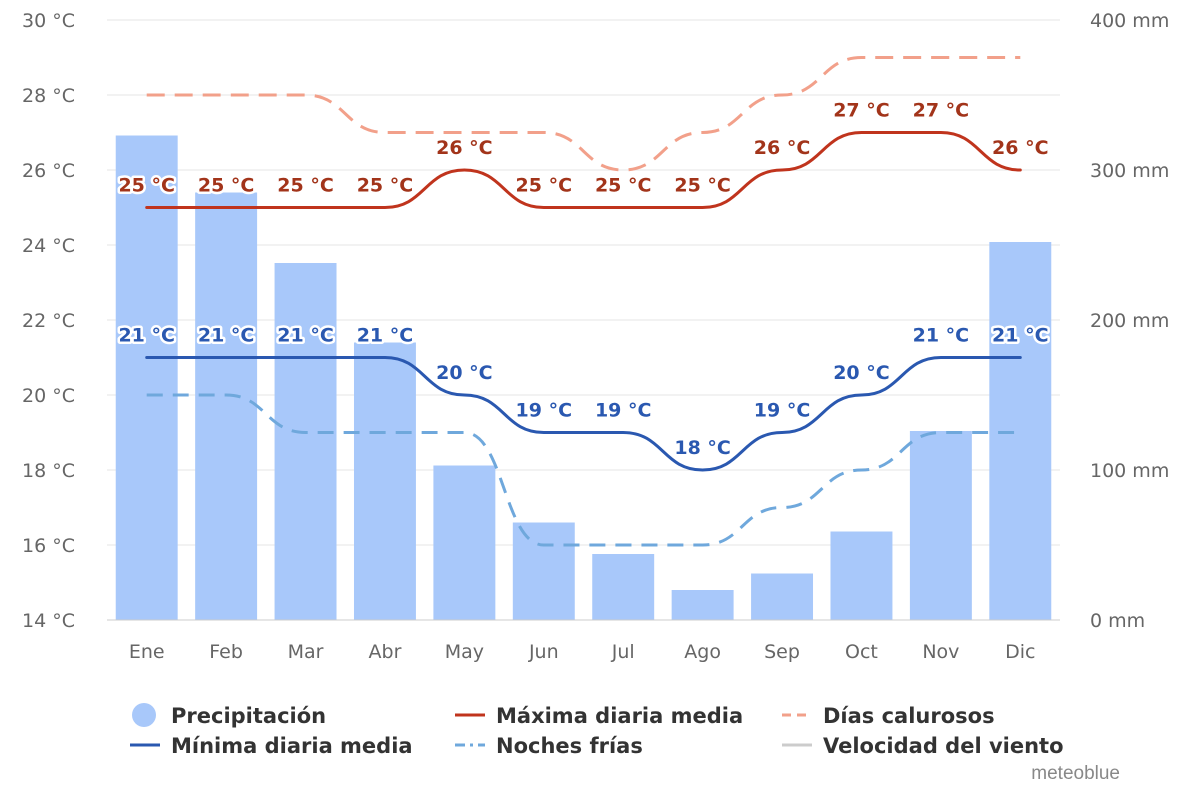 This screenshot has width=1200, height=800. What do you see at coordinates (543, 652) in the screenshot?
I see `x-axis-tick: Jun` at bounding box center [543, 652].